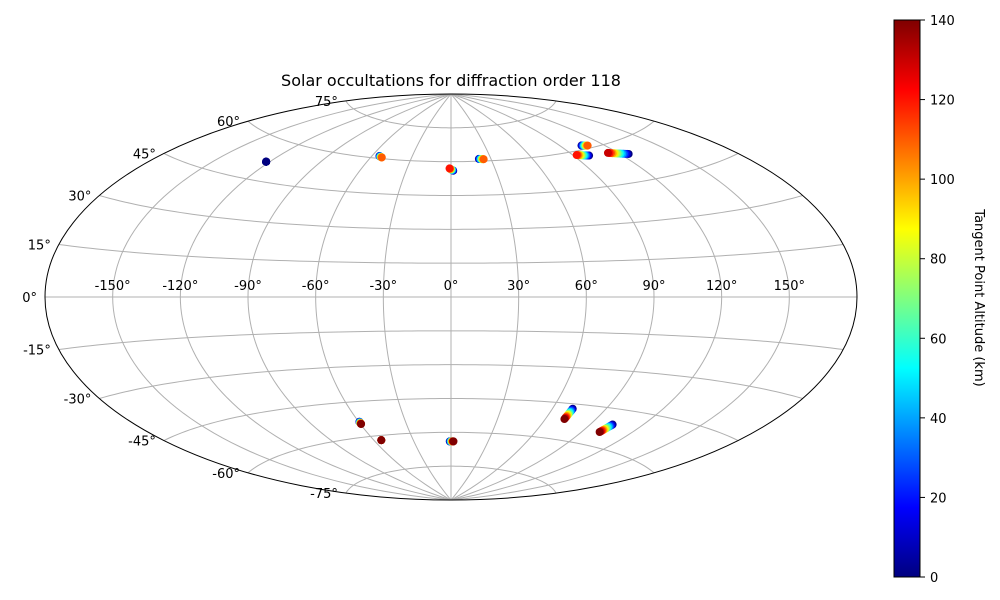  Describe the element at coordinates (228, 122) in the screenshot. I see `lat-tick-label: 60°` at that location.